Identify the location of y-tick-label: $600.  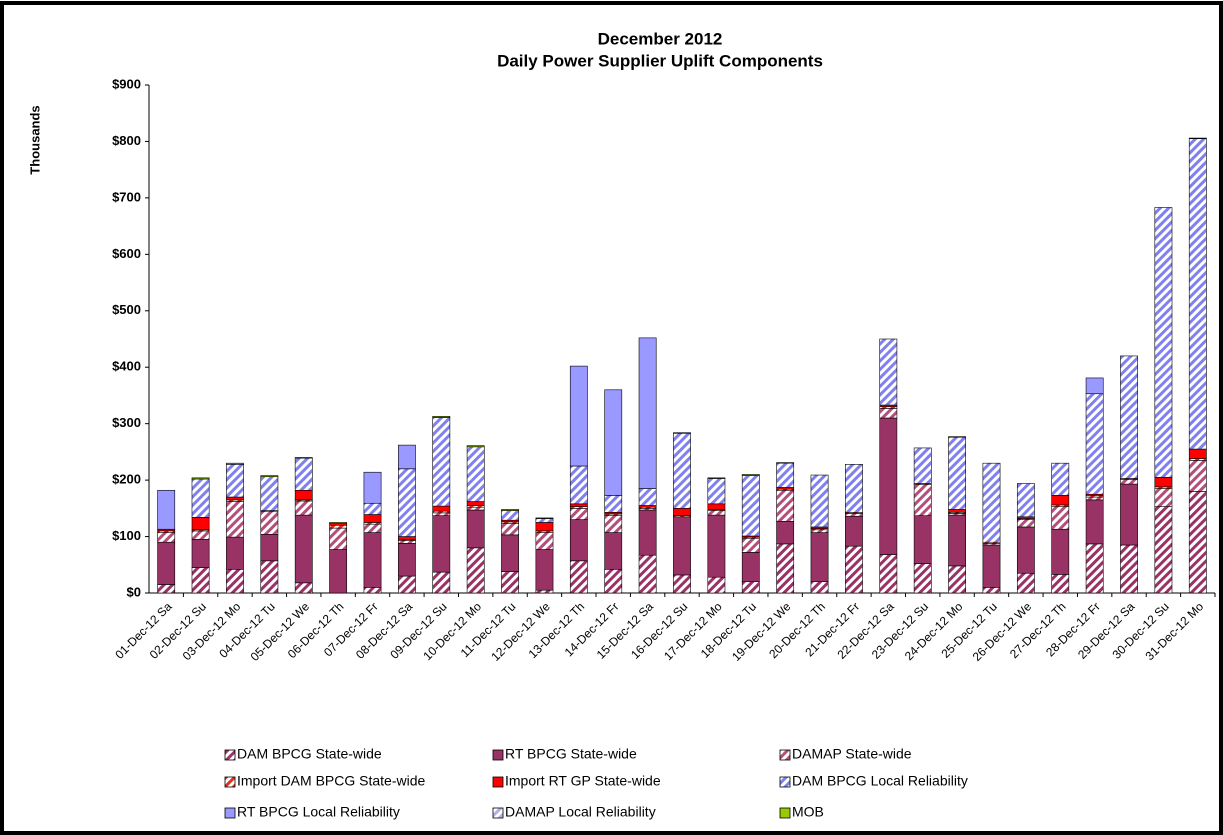
(126, 253).